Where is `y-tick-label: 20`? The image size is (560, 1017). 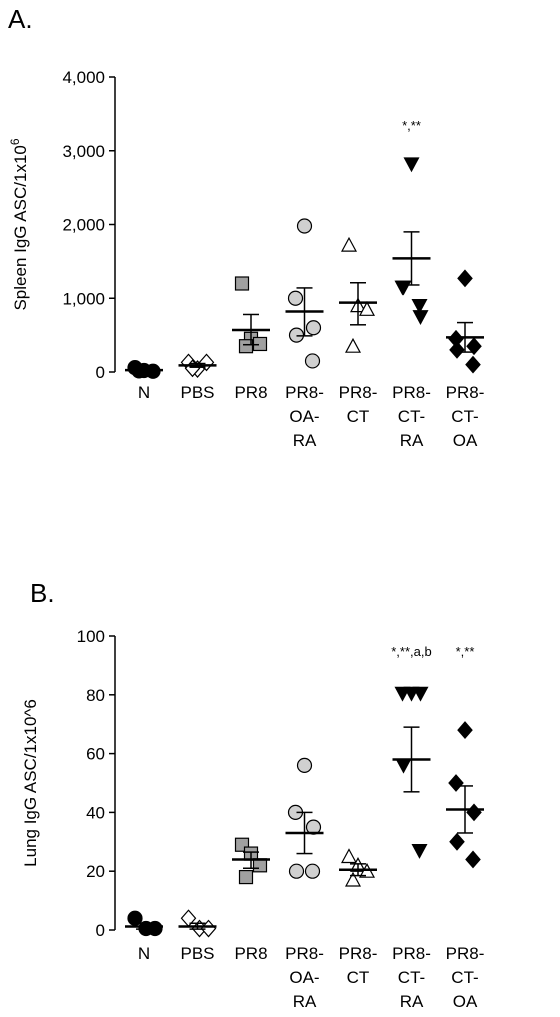 y-tick-label: 20 is located at coordinates (95, 871).